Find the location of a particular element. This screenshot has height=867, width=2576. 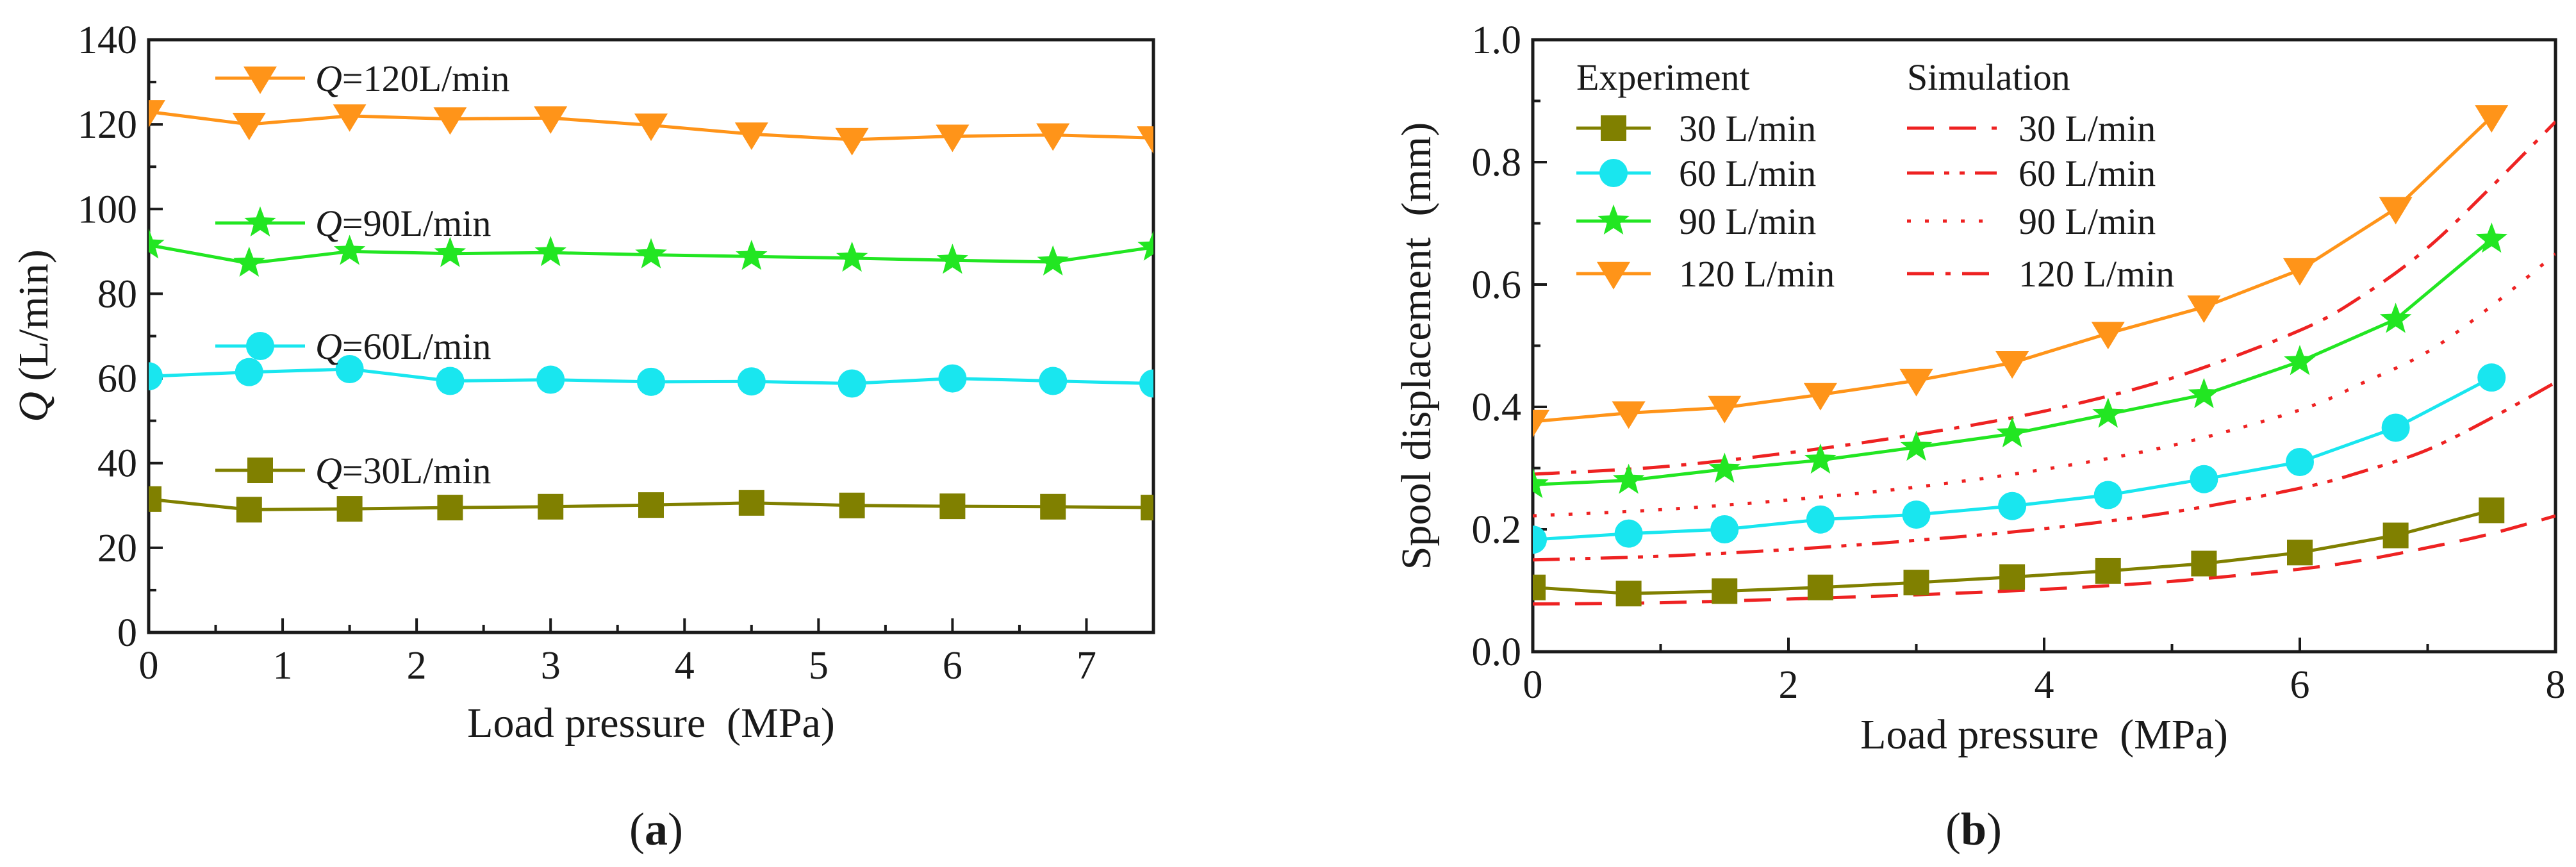

x-tick-label-b-0: 0 is located at coordinates (1533, 685).